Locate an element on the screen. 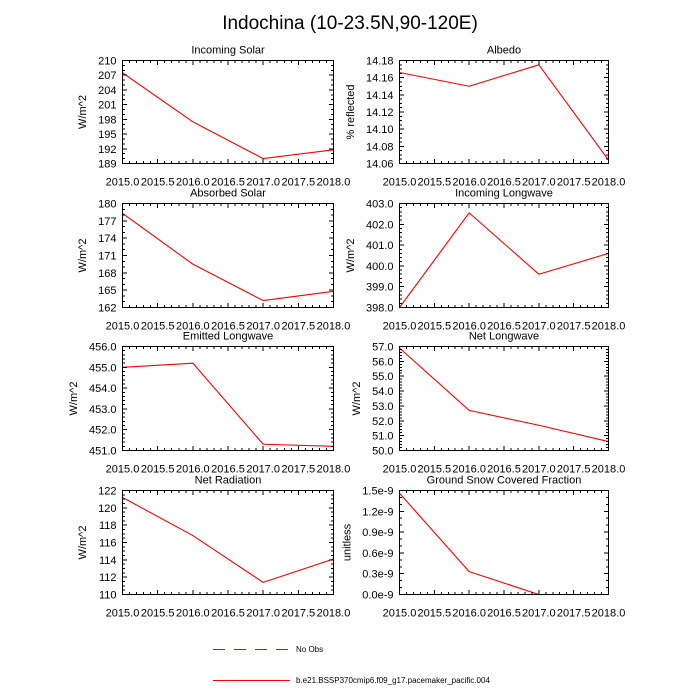 Image resolution: width=700 pixels, height=700 pixels. absorbed-solar-y-tick-label: 165 is located at coordinates (107, 291).